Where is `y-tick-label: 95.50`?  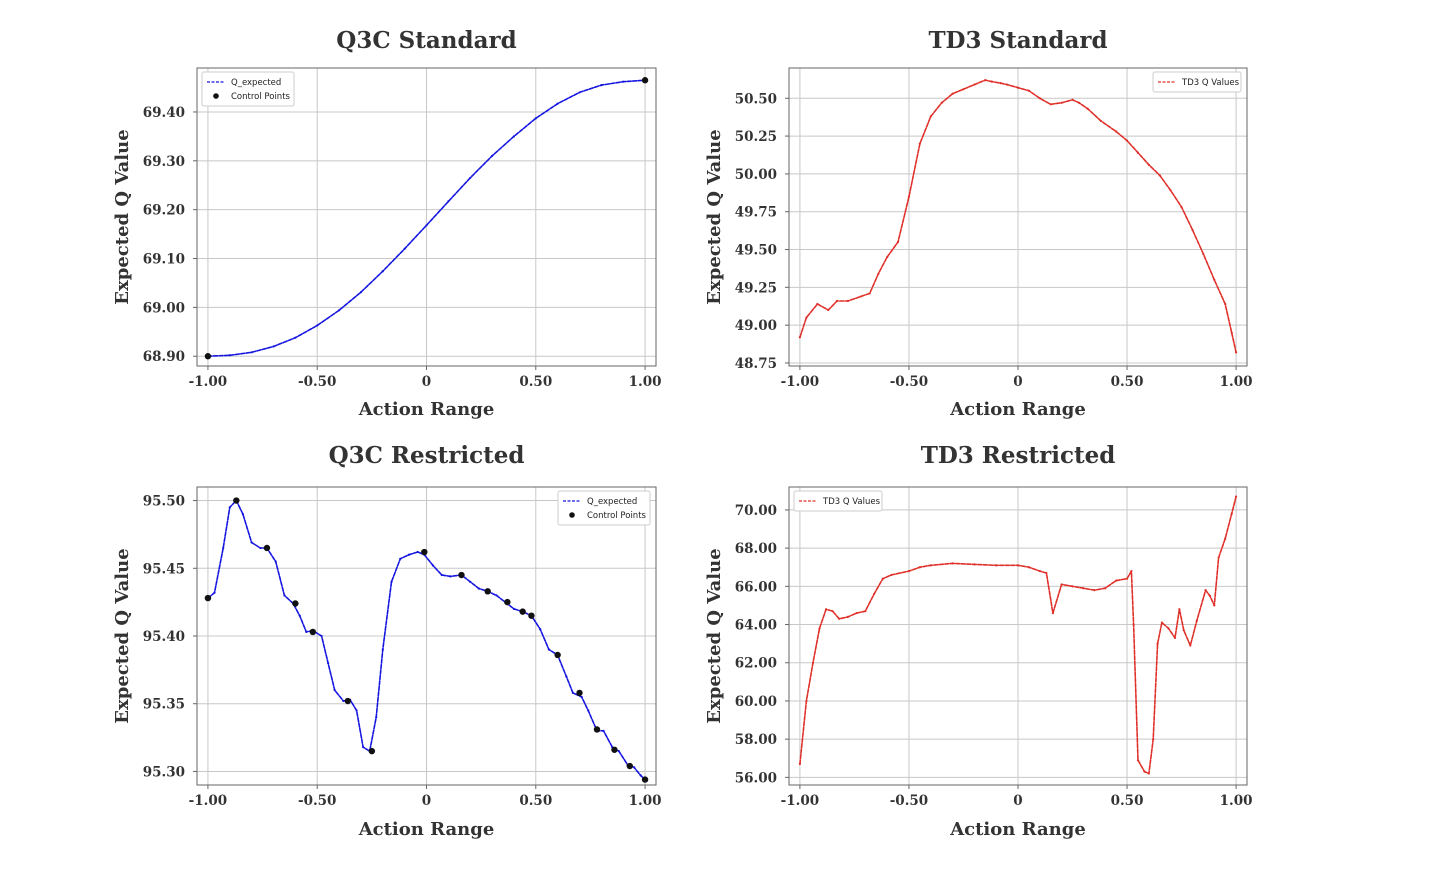
y-tick-label: 95.50 is located at coordinates (164, 502).